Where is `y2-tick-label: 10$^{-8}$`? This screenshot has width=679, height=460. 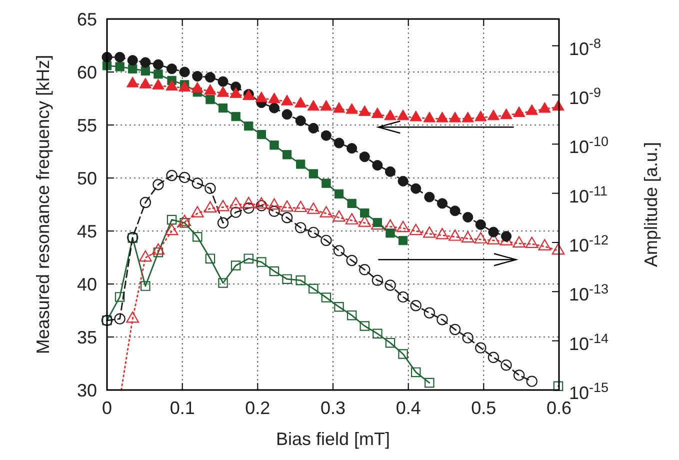
y2-tick-label: 10$^{-8}$ is located at coordinates (585, 47).